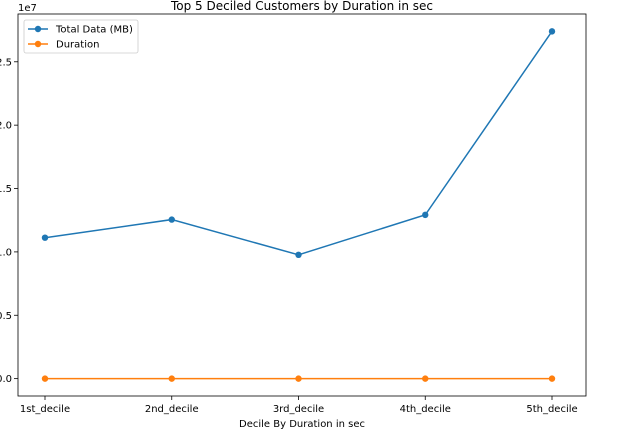 This screenshot has width=636, height=442. I want to click on y-tick-label: 2.0, so click(6, 126).